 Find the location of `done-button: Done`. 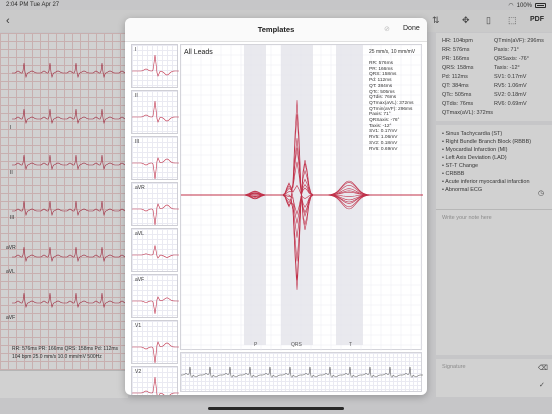

done-button: Done is located at coordinates (411, 28).